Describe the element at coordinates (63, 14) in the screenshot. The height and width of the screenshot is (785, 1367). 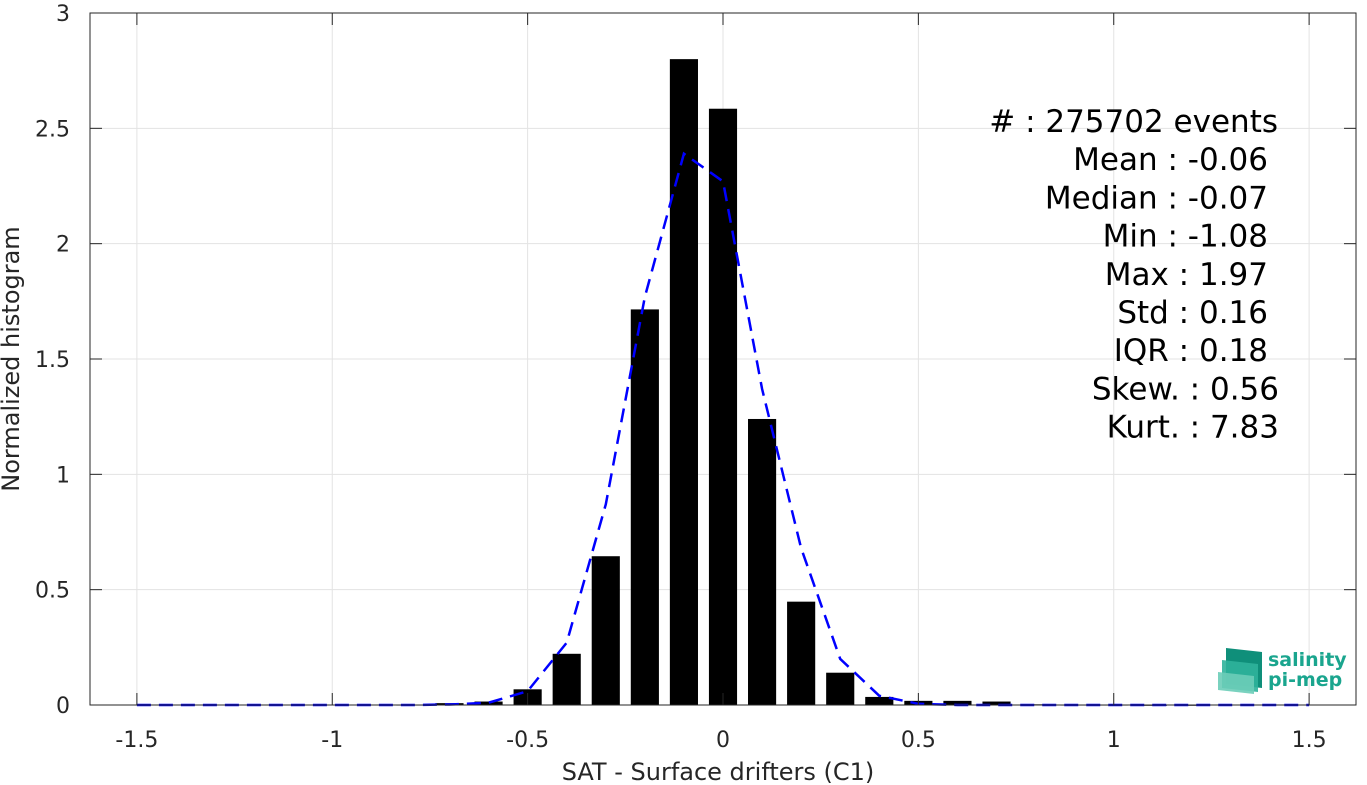
I see `y-tick-label: 3` at that location.